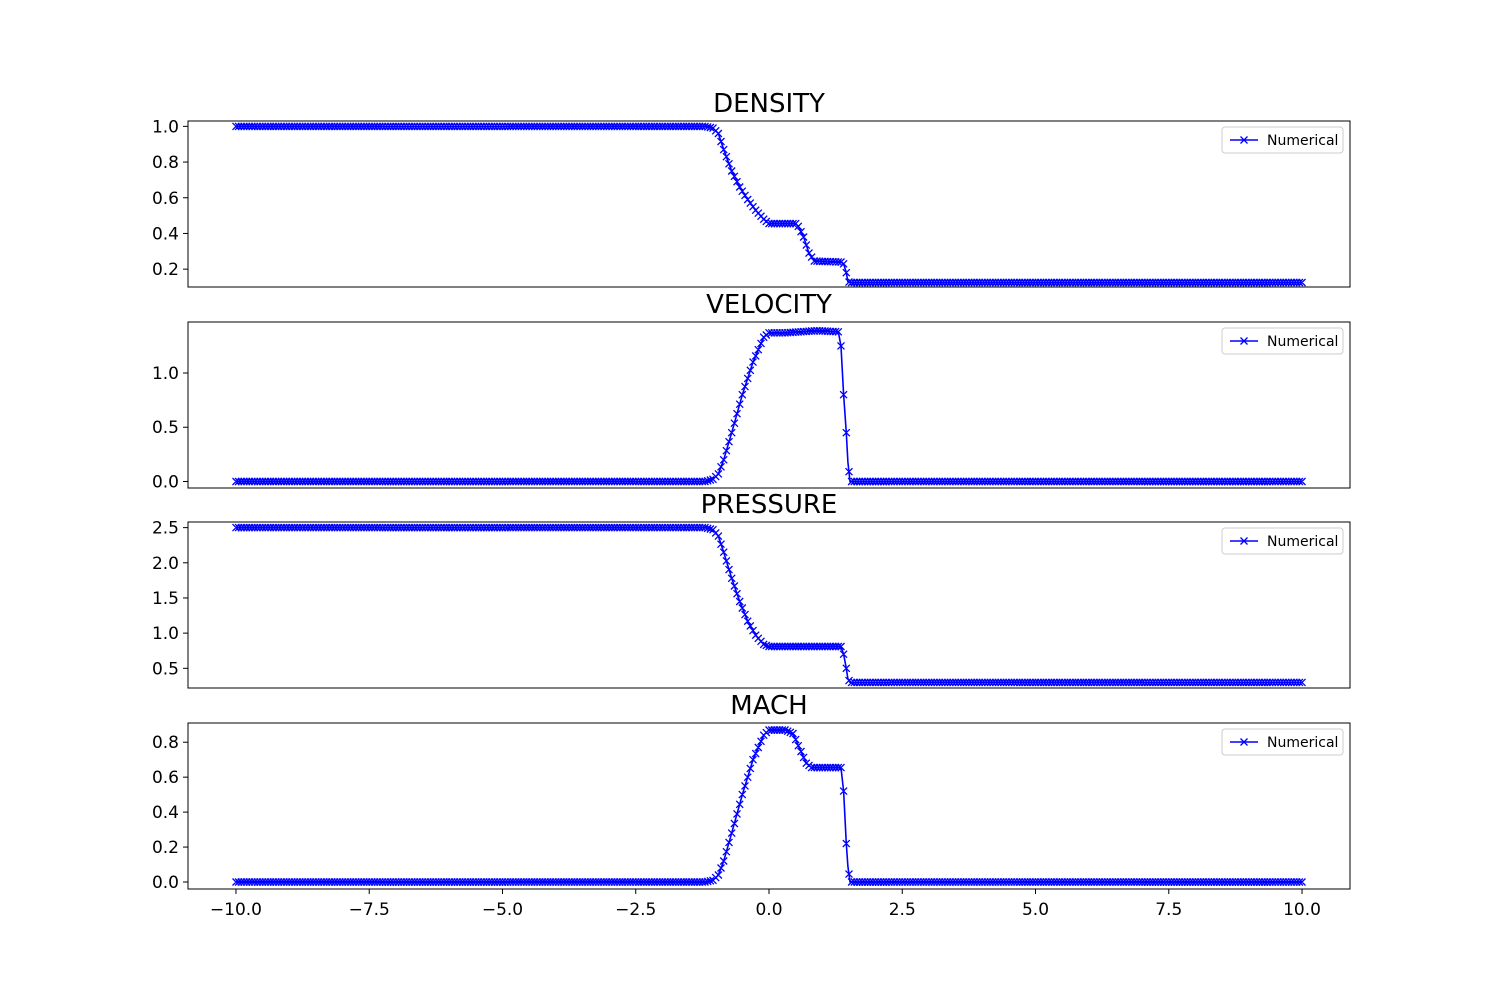 Image resolution: width=1500 pixels, height=1000 pixels. What do you see at coordinates (165, 883) in the screenshot?
I see `mach-ytick-label: 0.0` at bounding box center [165, 883].